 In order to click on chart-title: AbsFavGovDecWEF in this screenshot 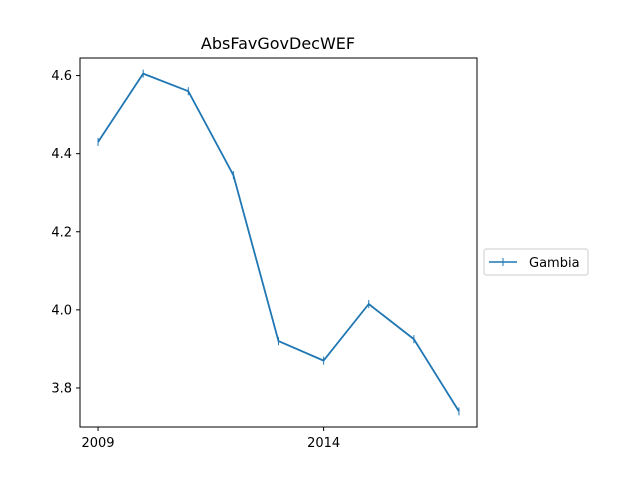, I will do `click(278, 43)`.